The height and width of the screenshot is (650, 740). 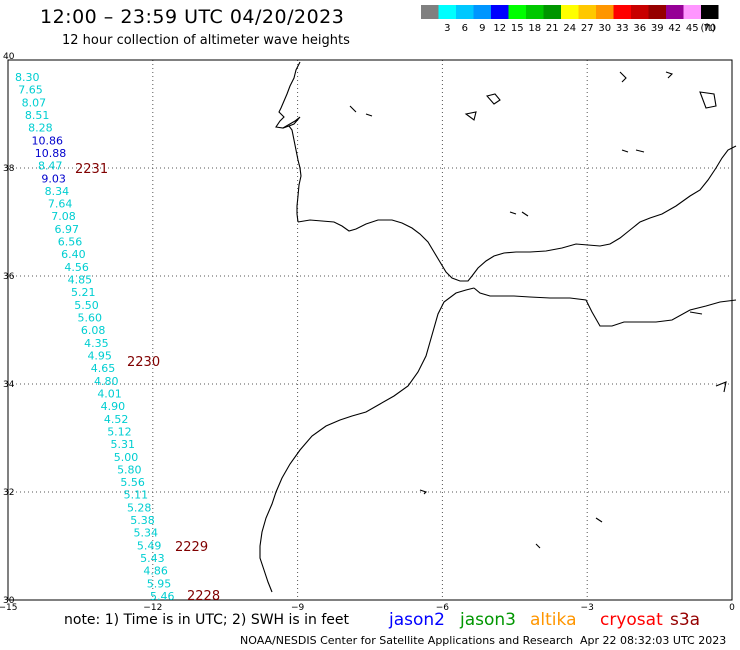 What do you see at coordinates (57, 191) in the screenshot?
I see `wave-height-value: 8.34` at bounding box center [57, 191].